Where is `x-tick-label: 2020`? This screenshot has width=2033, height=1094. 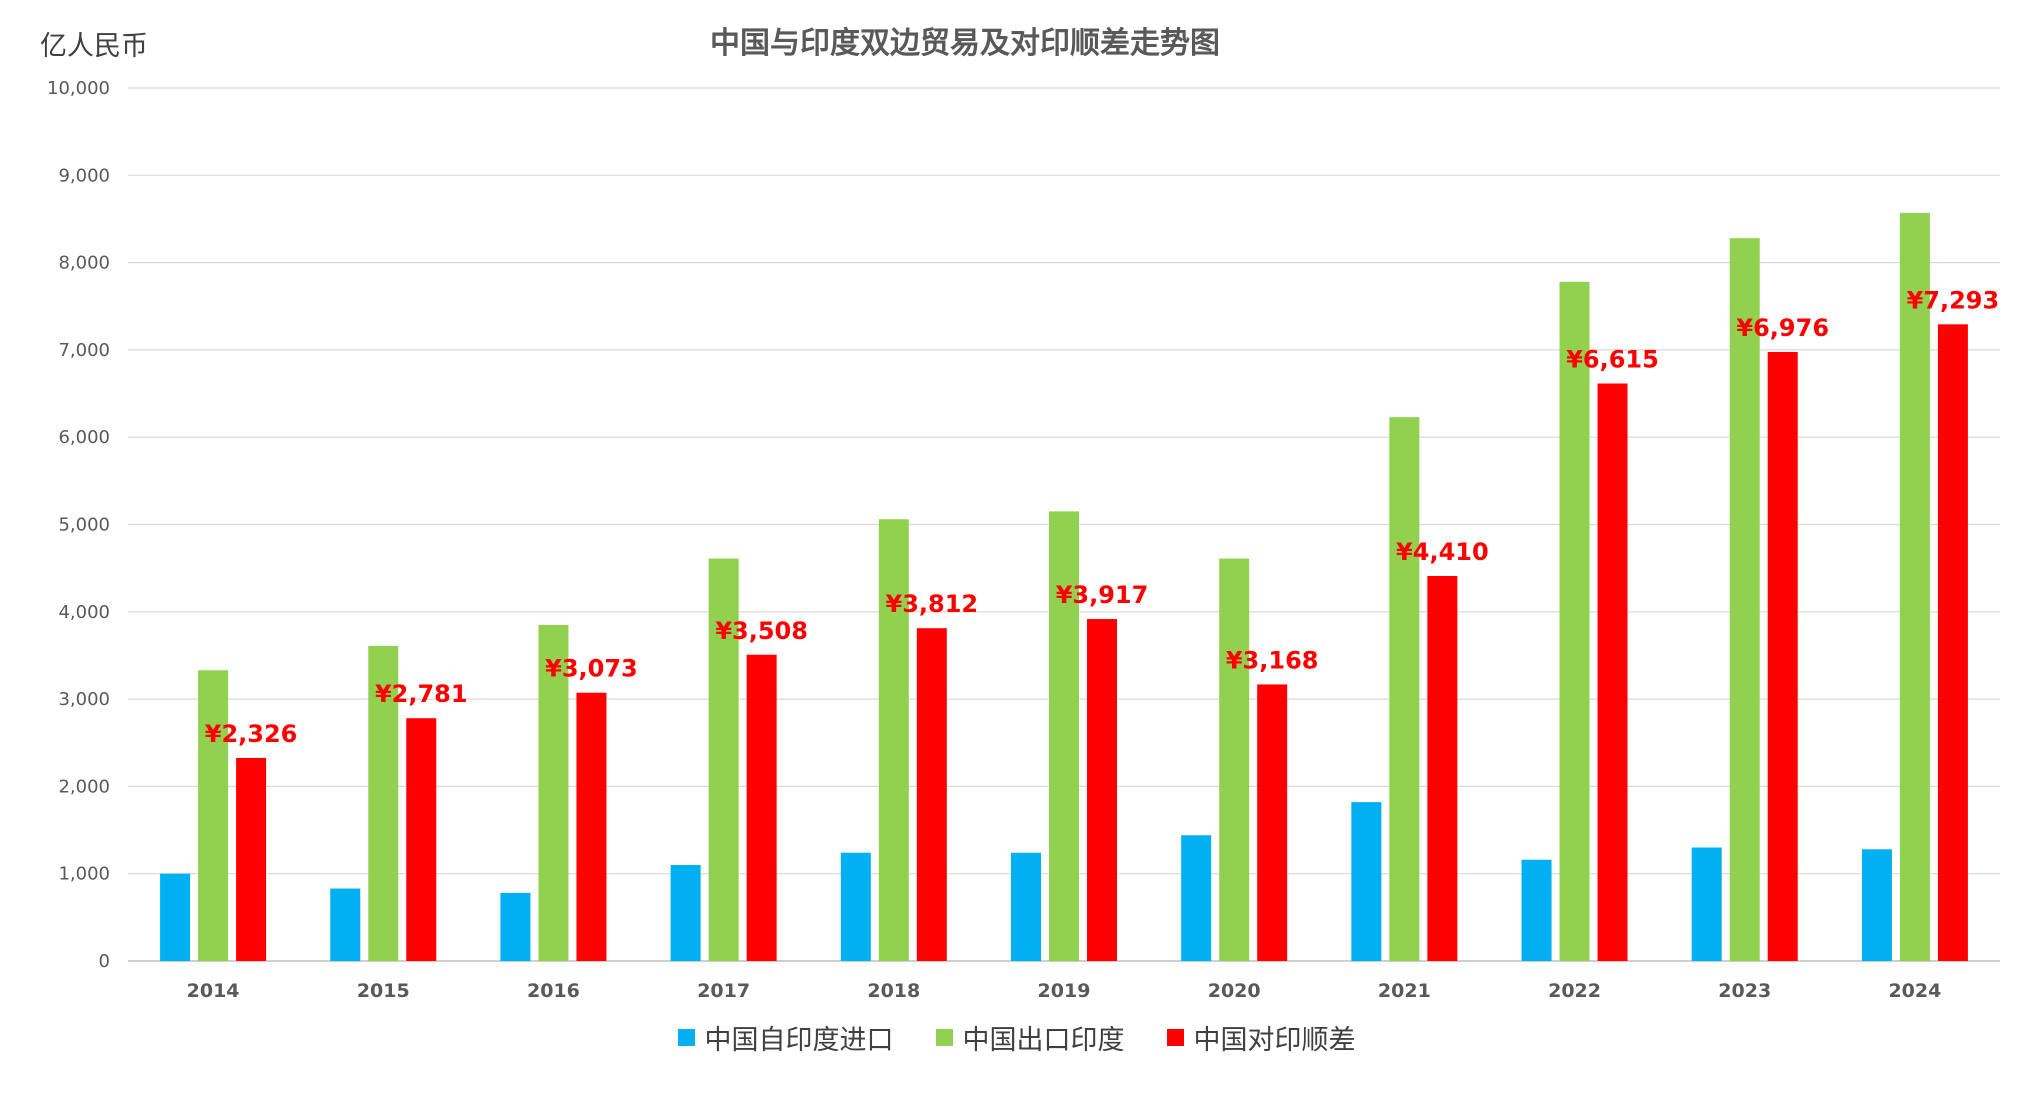
x-tick-label: 2020 is located at coordinates (1234, 991).